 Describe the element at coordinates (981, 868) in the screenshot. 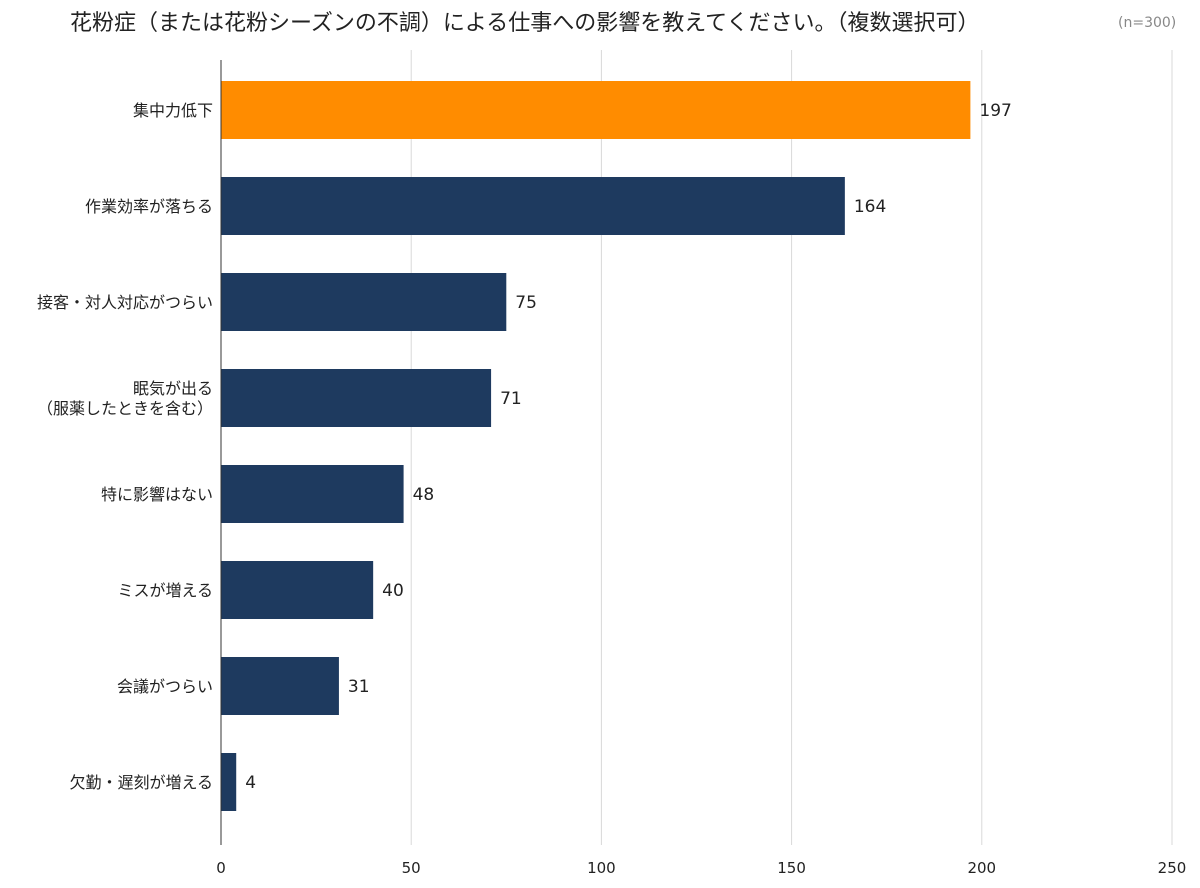

I see `x-tick-label: 200` at that location.